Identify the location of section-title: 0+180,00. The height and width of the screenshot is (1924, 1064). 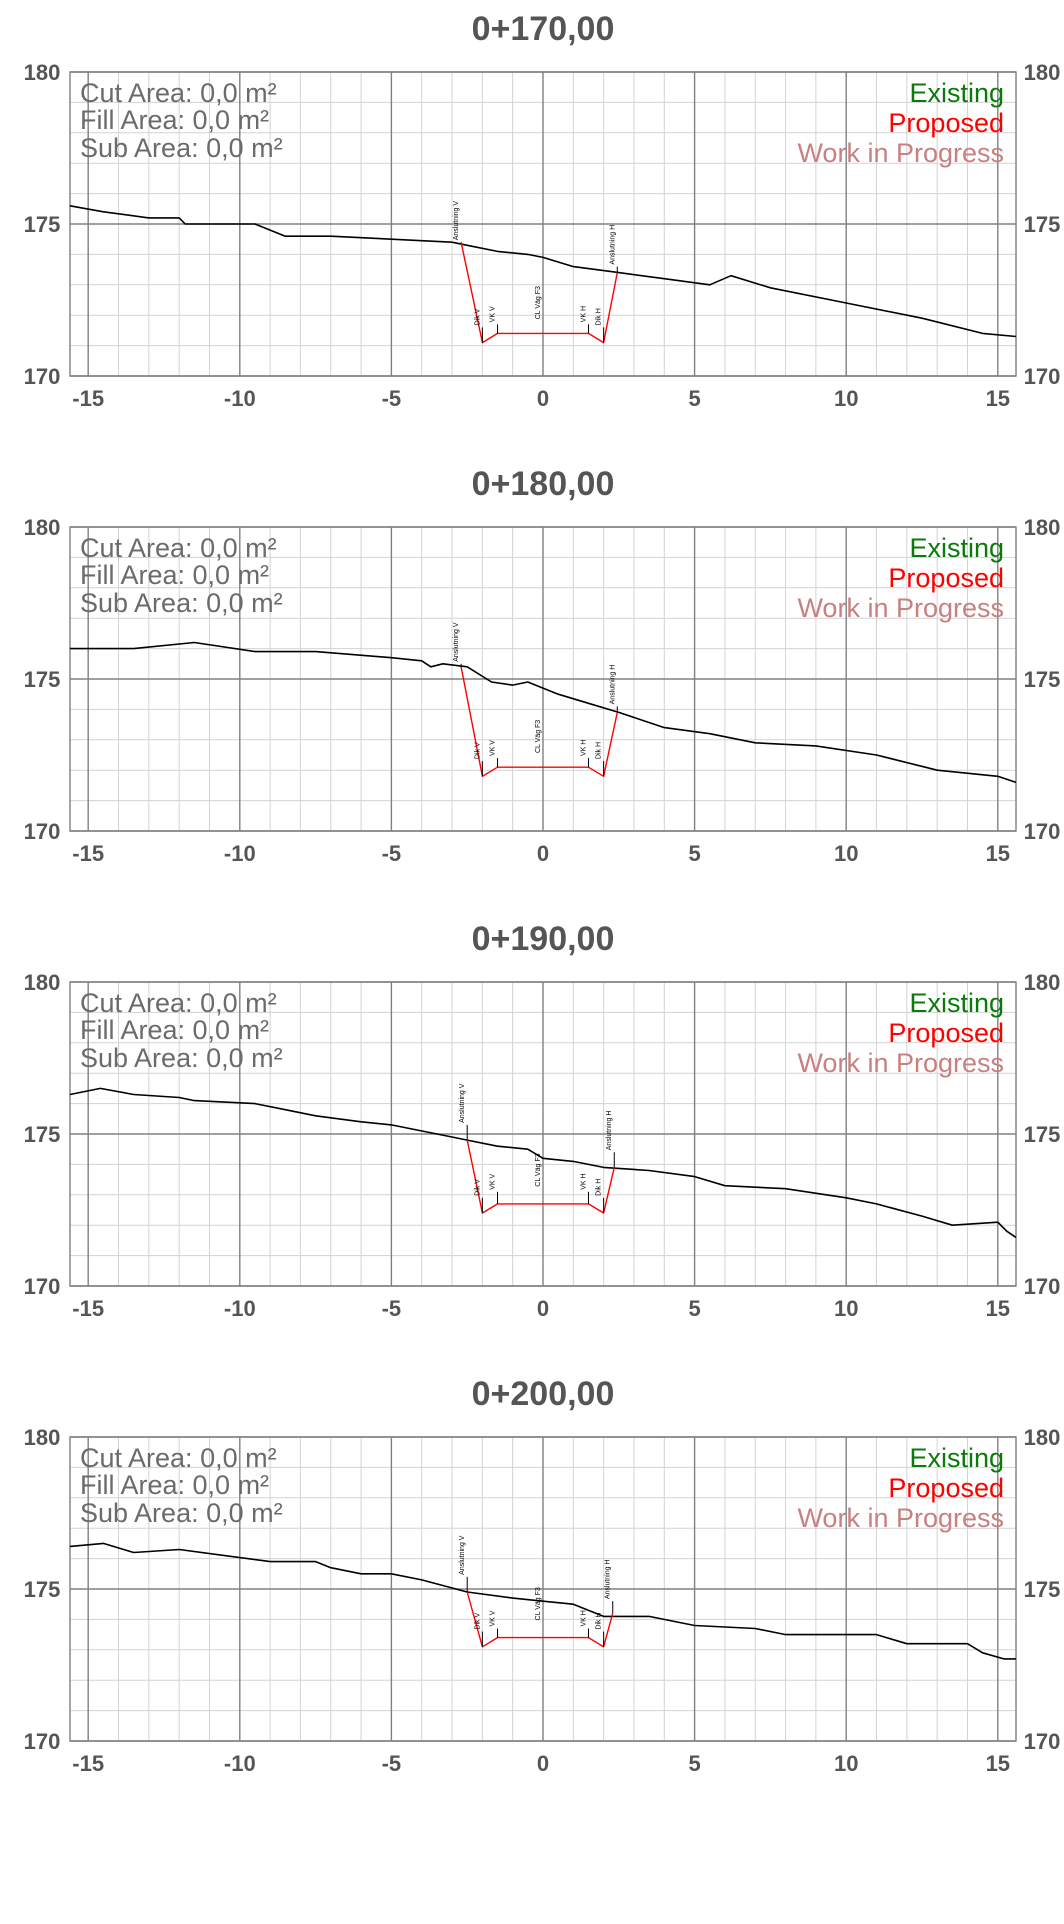
(543, 484).